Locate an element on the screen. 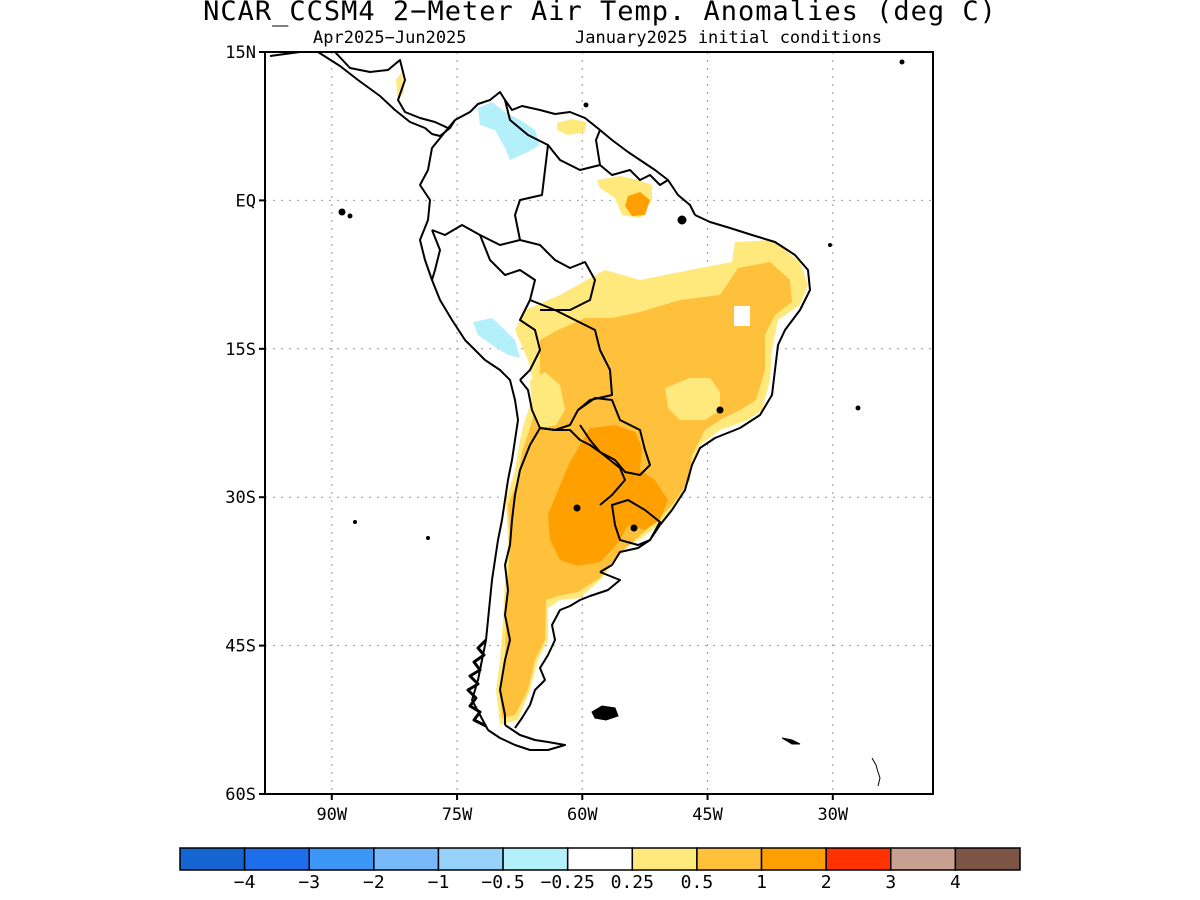 Image resolution: width=1200 pixels, height=900 pixels. trindade-island is located at coordinates (858, 408).